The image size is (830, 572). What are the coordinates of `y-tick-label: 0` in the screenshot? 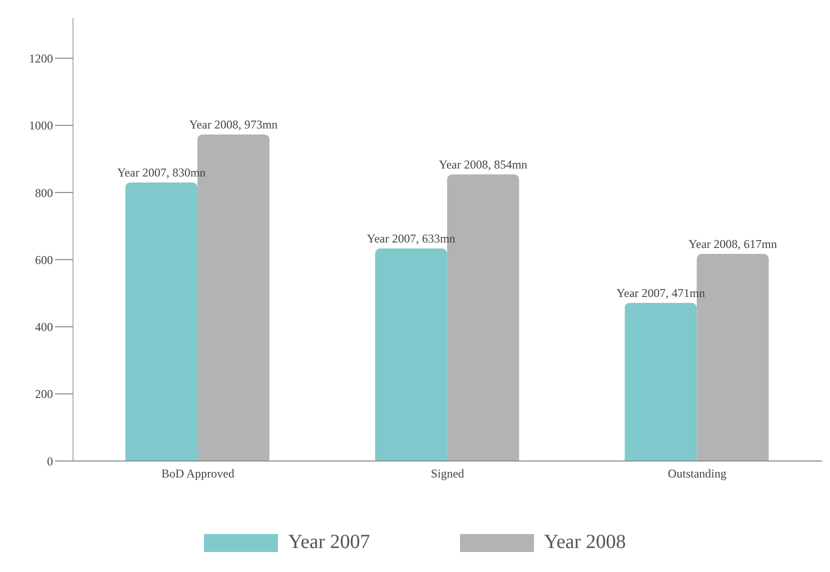 It's located at (50, 461).